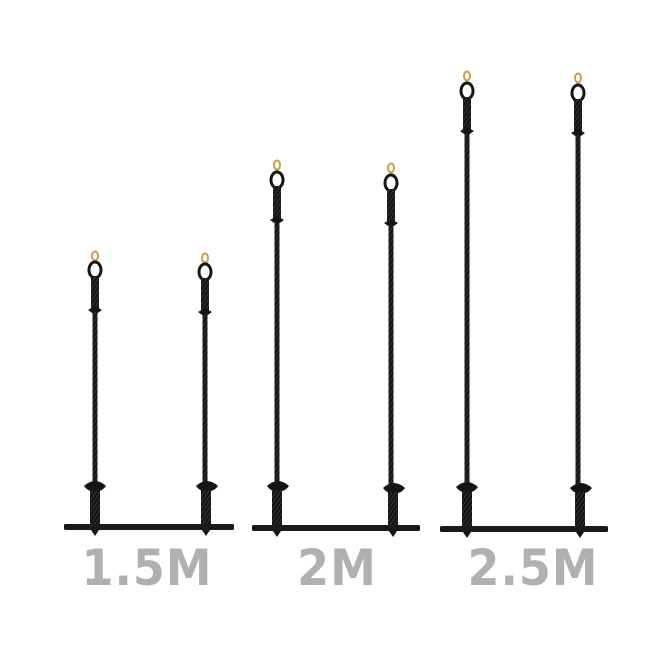 The image size is (669, 670). Describe the element at coordinates (336, 348) in the screenshot. I see `swing-2m` at that location.